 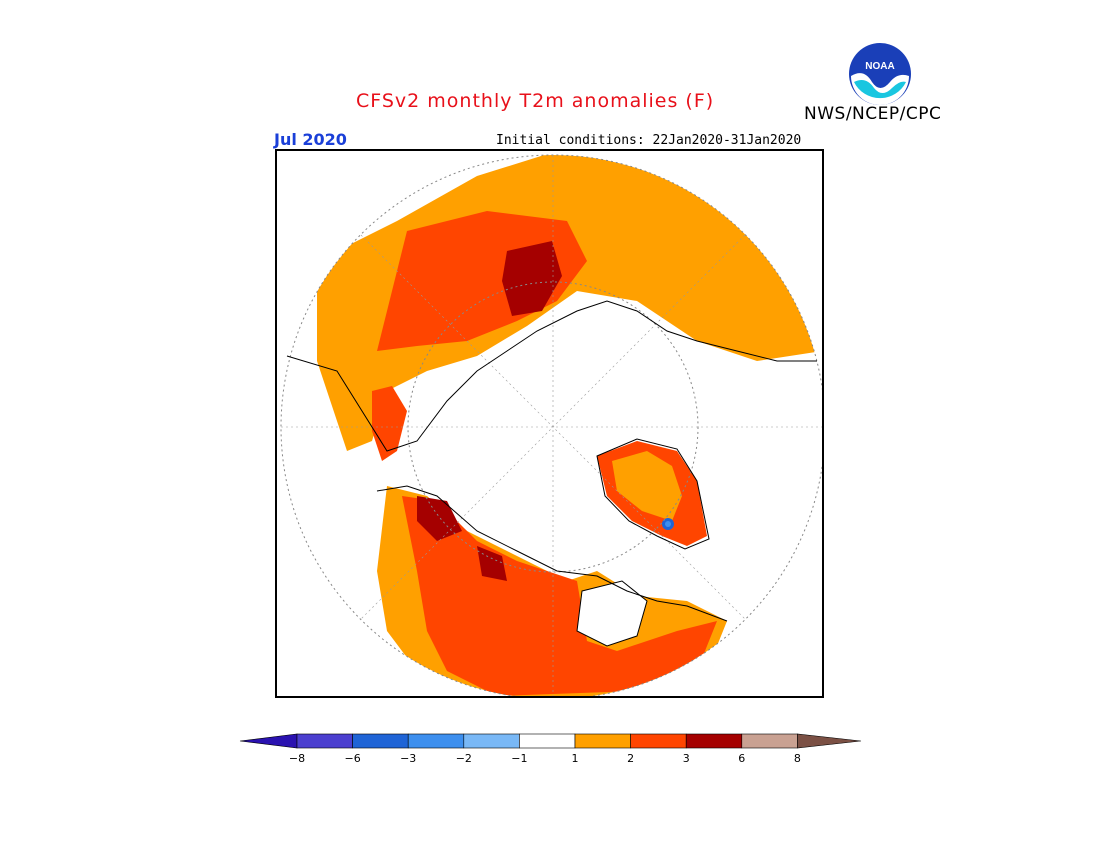 What do you see at coordinates (647, 486) in the screenshot?
I see `greenland-inner` at bounding box center [647, 486].